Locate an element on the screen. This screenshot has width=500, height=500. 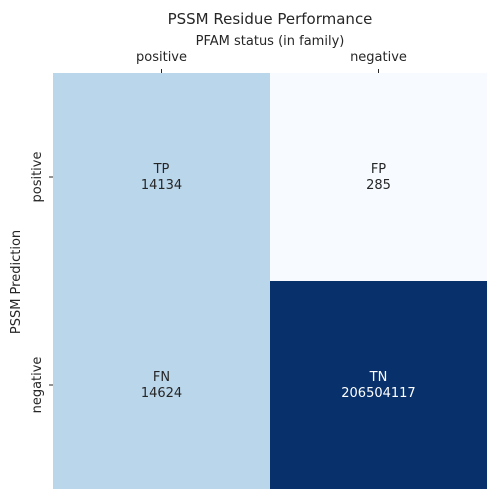
x-tick-label-positive: positive is located at coordinates (161, 57).